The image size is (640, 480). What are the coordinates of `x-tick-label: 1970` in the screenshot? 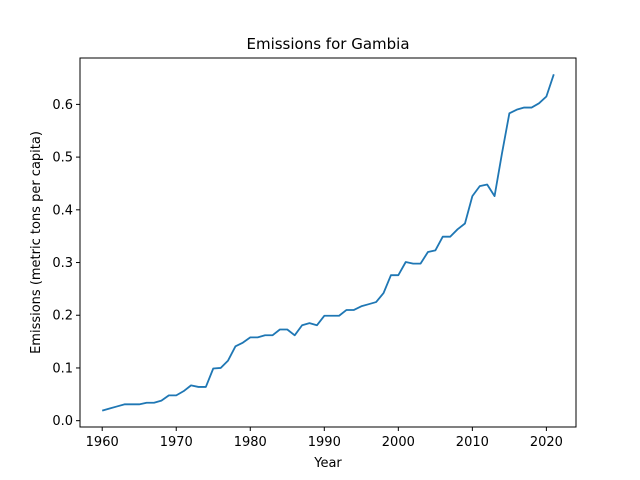 It's located at (176, 442).